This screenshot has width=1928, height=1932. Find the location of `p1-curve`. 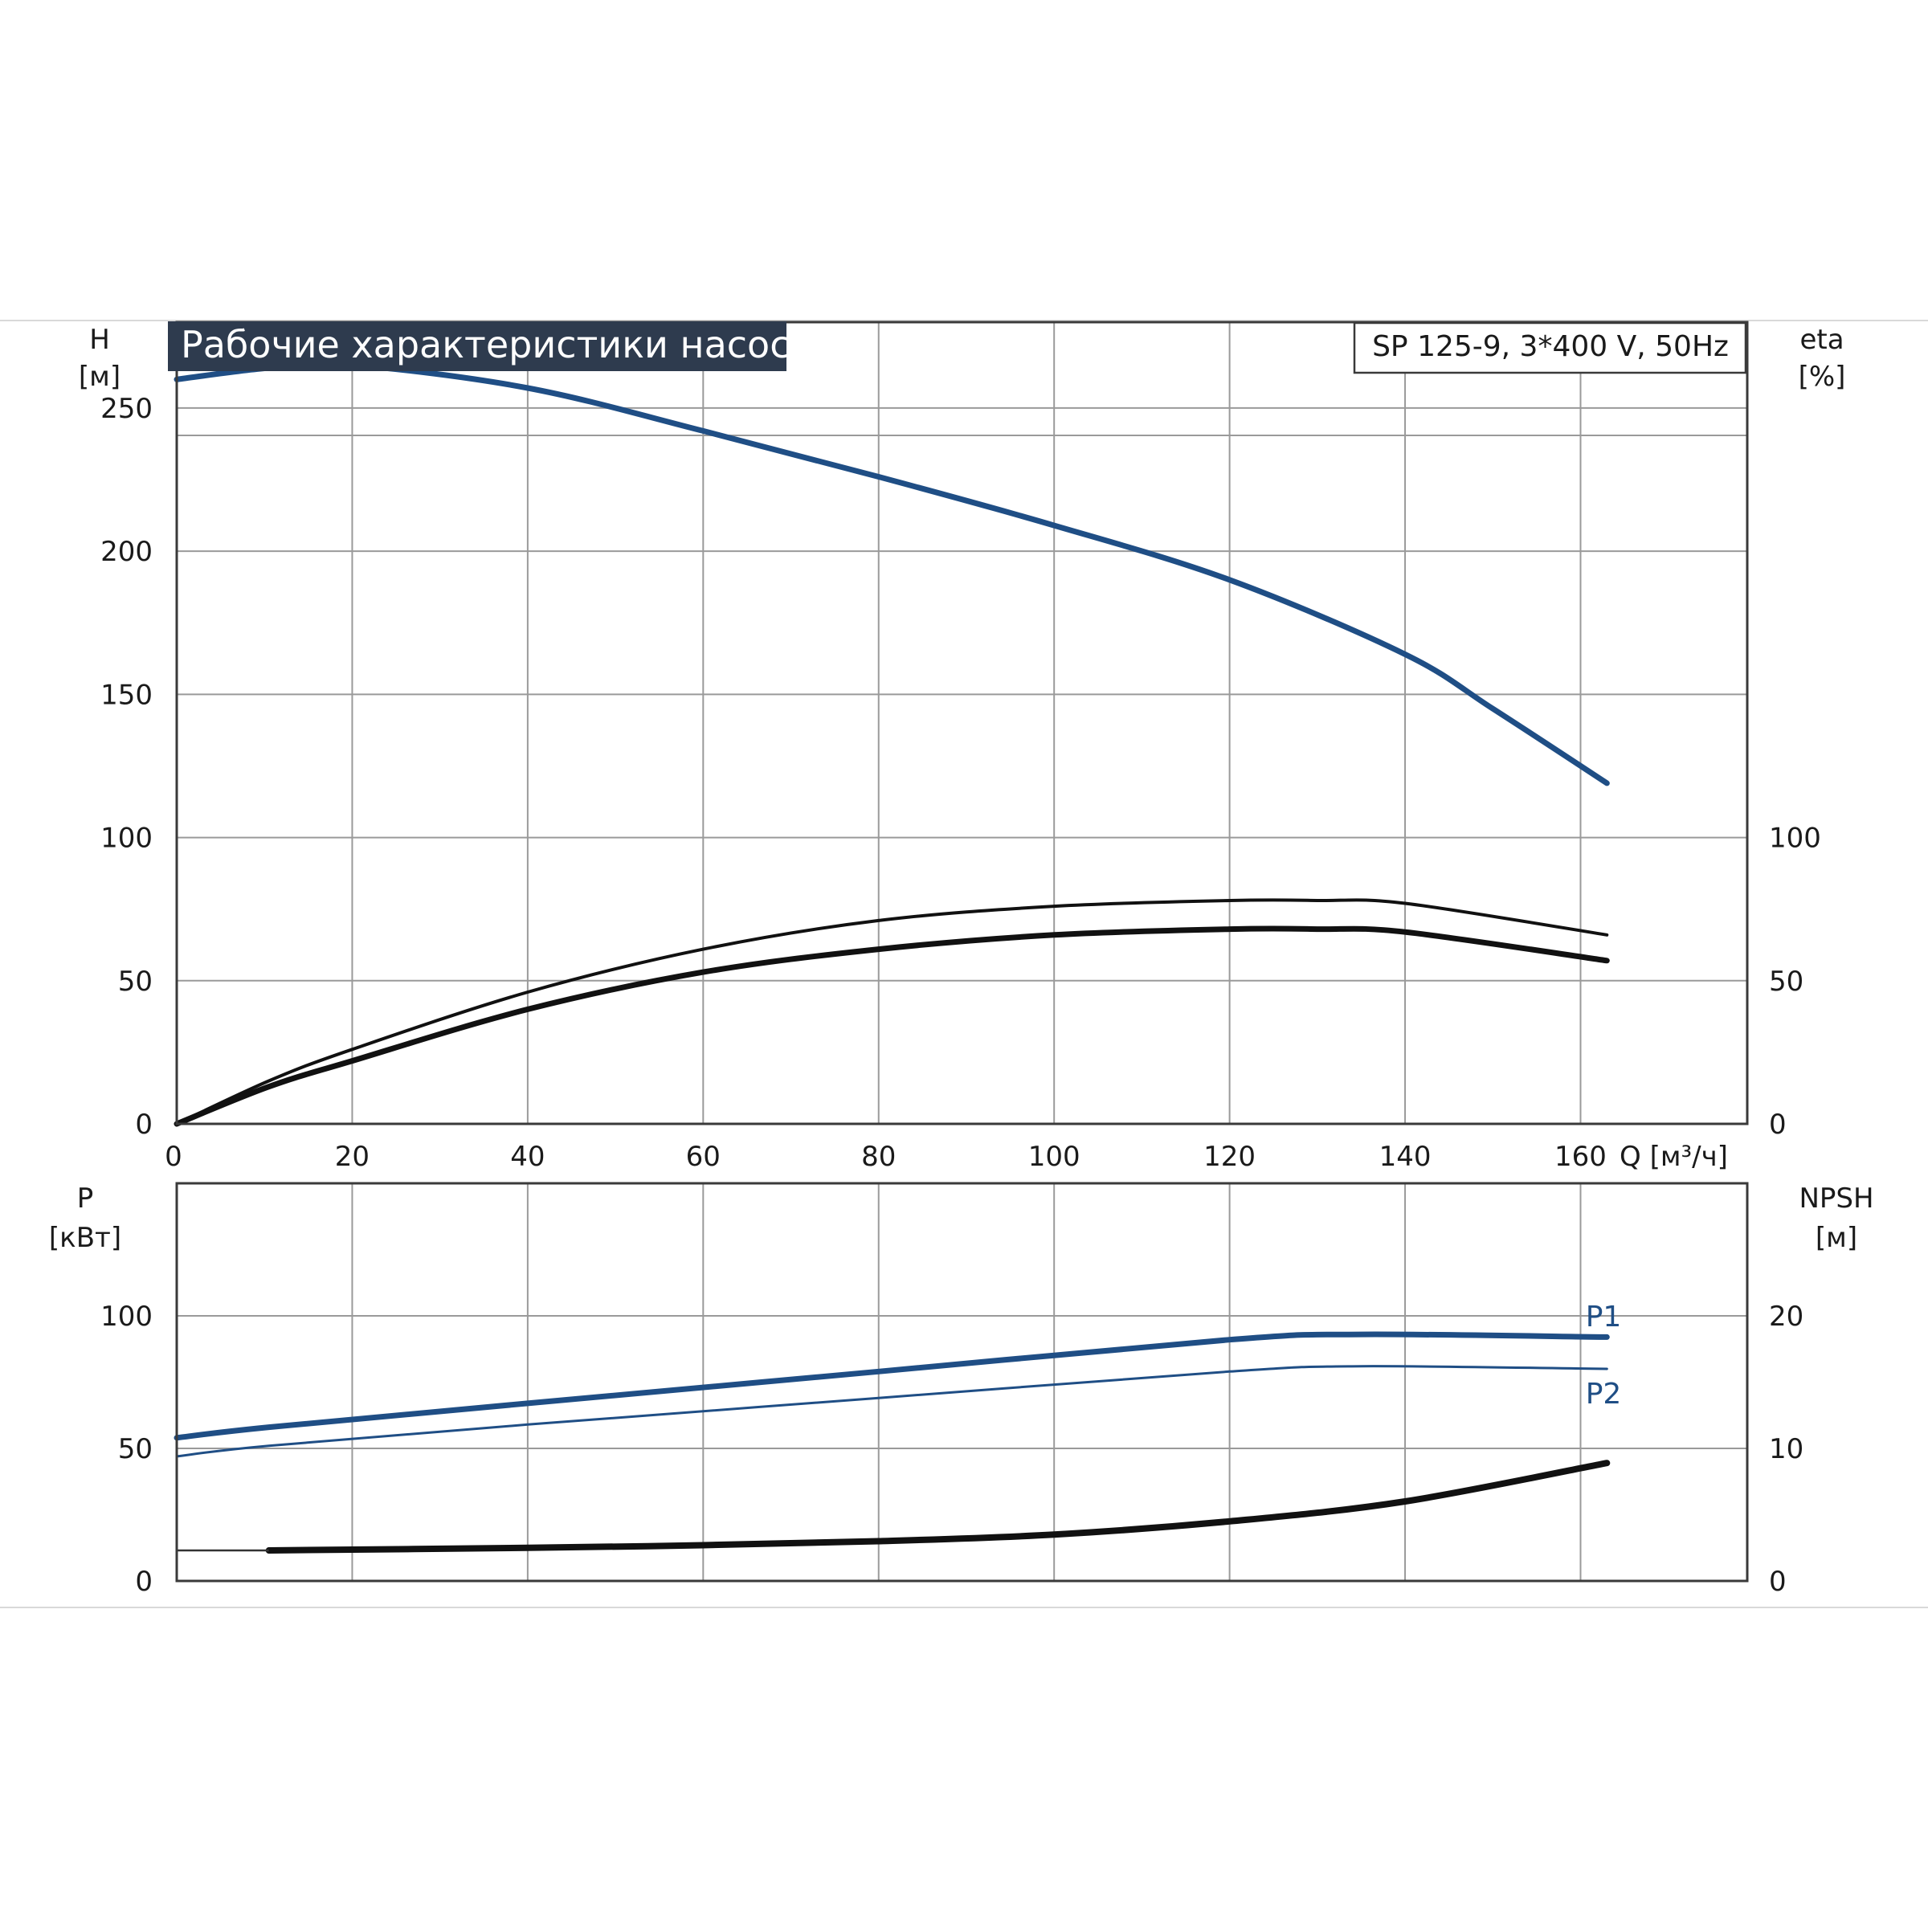

p1-curve is located at coordinates (892, 1386).